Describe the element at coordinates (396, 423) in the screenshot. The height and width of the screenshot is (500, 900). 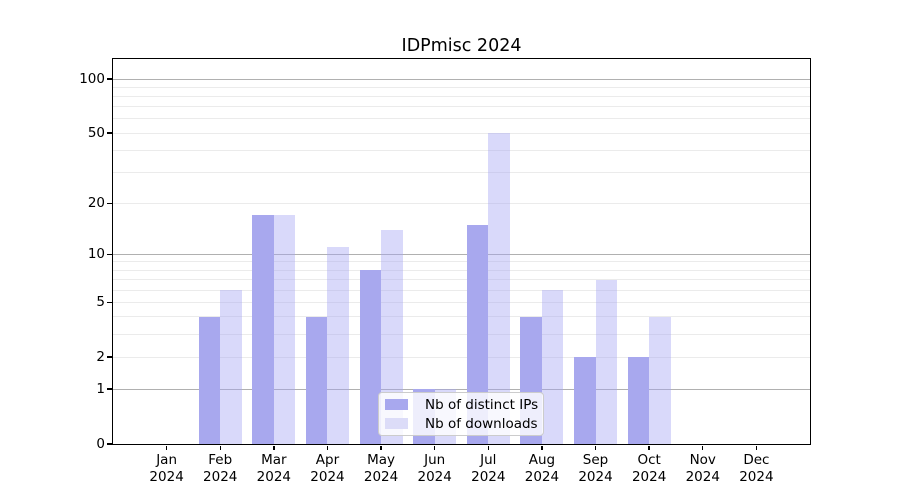
I see `legend-swatch-downloads` at that location.